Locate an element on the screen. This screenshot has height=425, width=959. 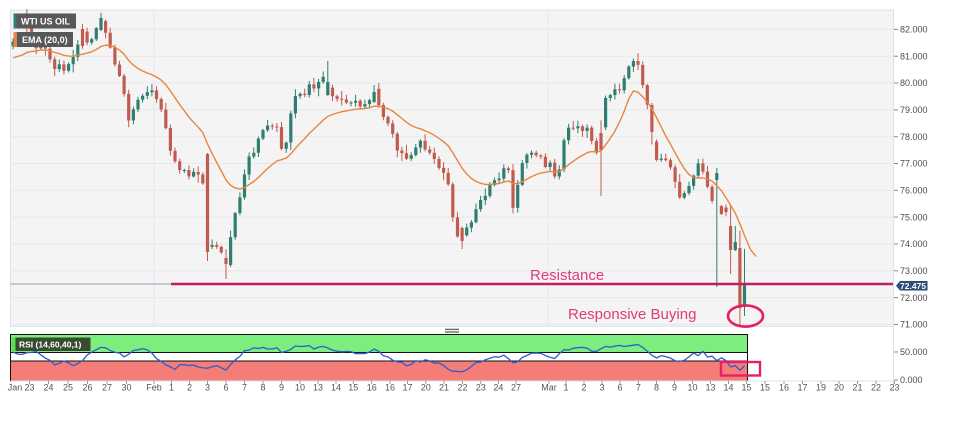
svg-text: 73.000 is located at coordinates (914, 271).